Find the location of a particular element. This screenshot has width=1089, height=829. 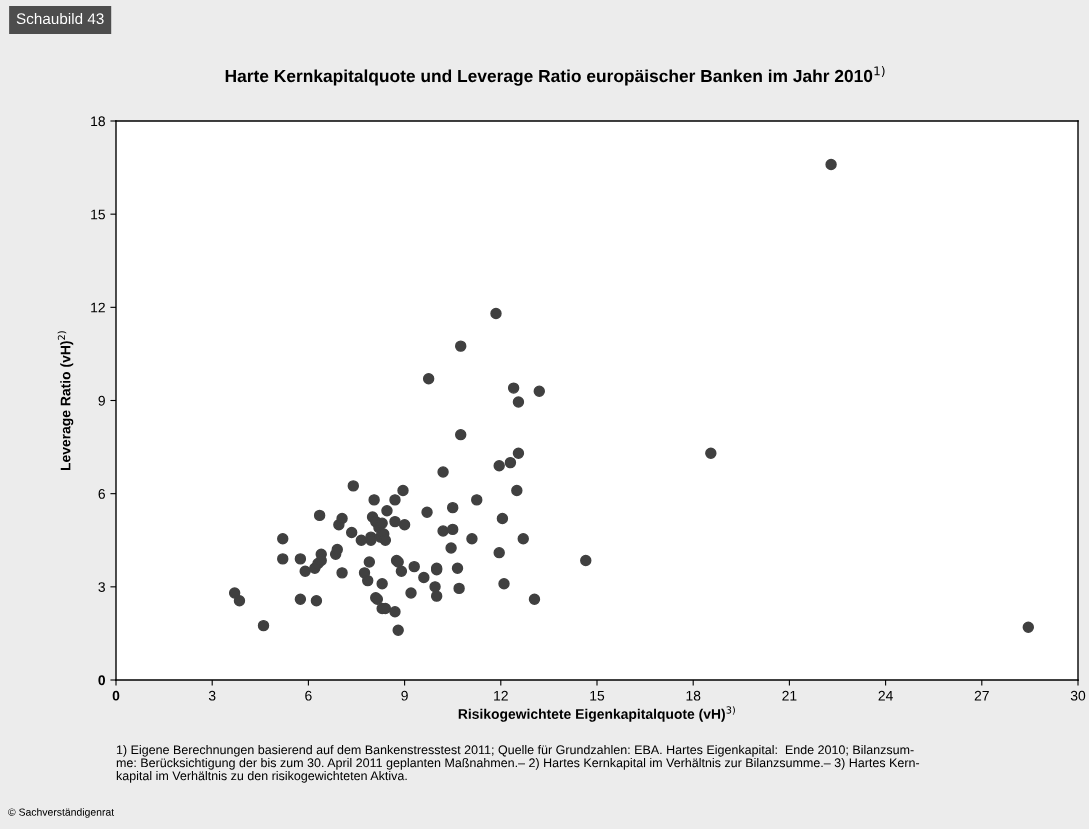

y-tick-label: 15 is located at coordinates (98, 214).